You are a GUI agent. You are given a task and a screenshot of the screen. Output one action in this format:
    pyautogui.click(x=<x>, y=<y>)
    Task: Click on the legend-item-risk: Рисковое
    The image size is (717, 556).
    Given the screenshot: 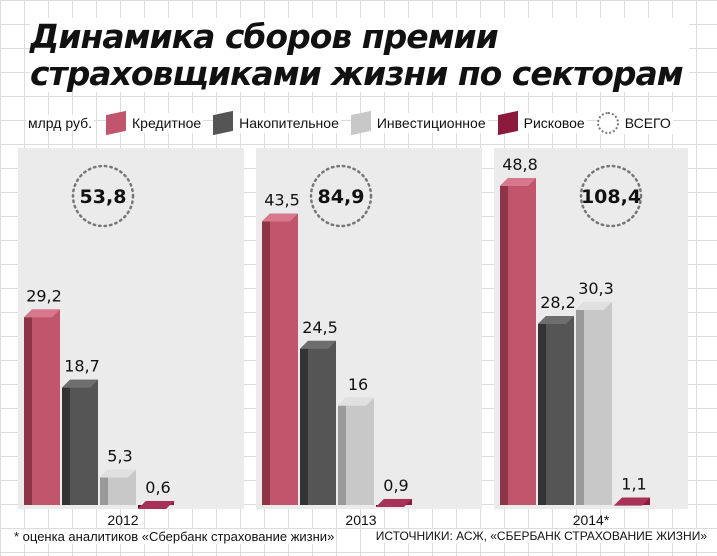 What is the action you would take?
    pyautogui.click(x=542, y=123)
    